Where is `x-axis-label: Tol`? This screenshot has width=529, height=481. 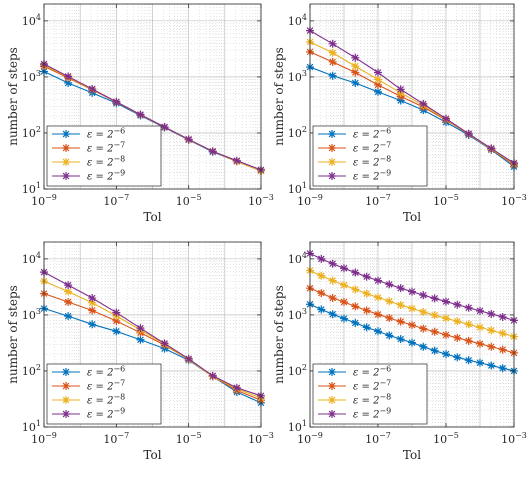
x-axis-label: Tol is located at coordinates (412, 217).